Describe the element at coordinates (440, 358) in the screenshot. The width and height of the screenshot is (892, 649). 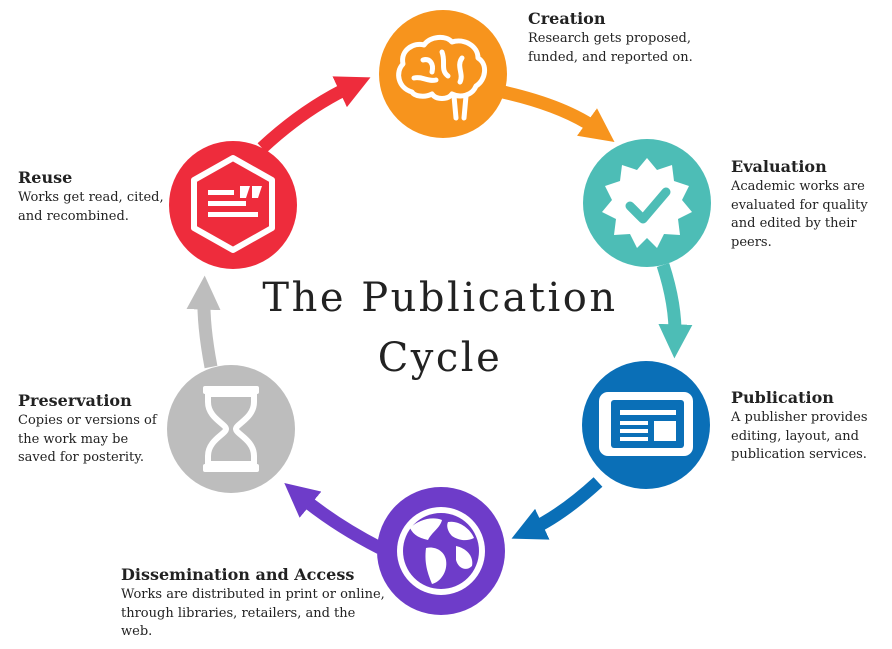
I see `title-line-2: Cycle` at that location.